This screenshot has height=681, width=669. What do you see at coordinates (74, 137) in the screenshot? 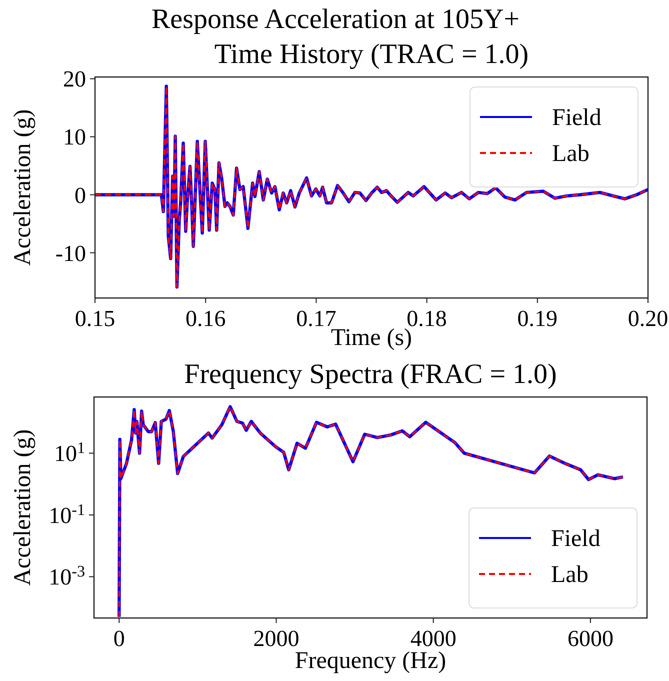
I see `y-tick-label: 10` at bounding box center [74, 137].